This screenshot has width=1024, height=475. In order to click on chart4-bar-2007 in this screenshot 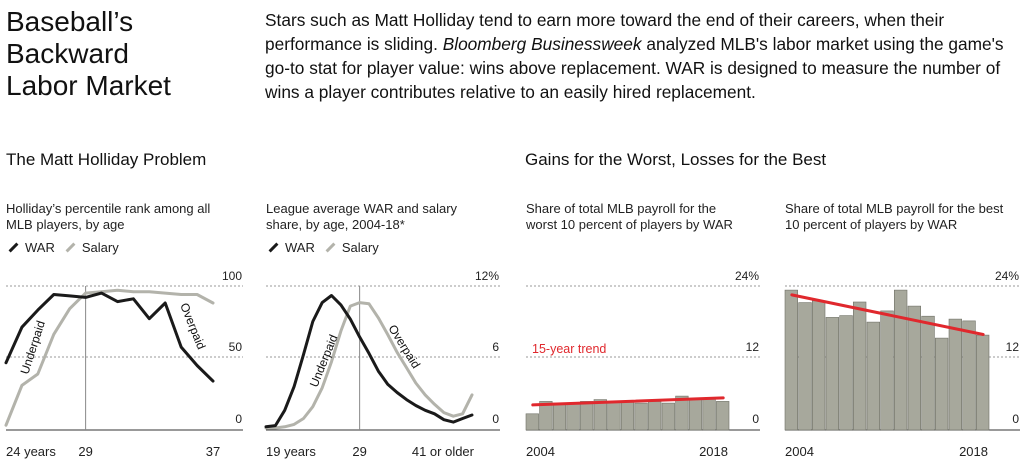, I will do `click(832, 374)`.